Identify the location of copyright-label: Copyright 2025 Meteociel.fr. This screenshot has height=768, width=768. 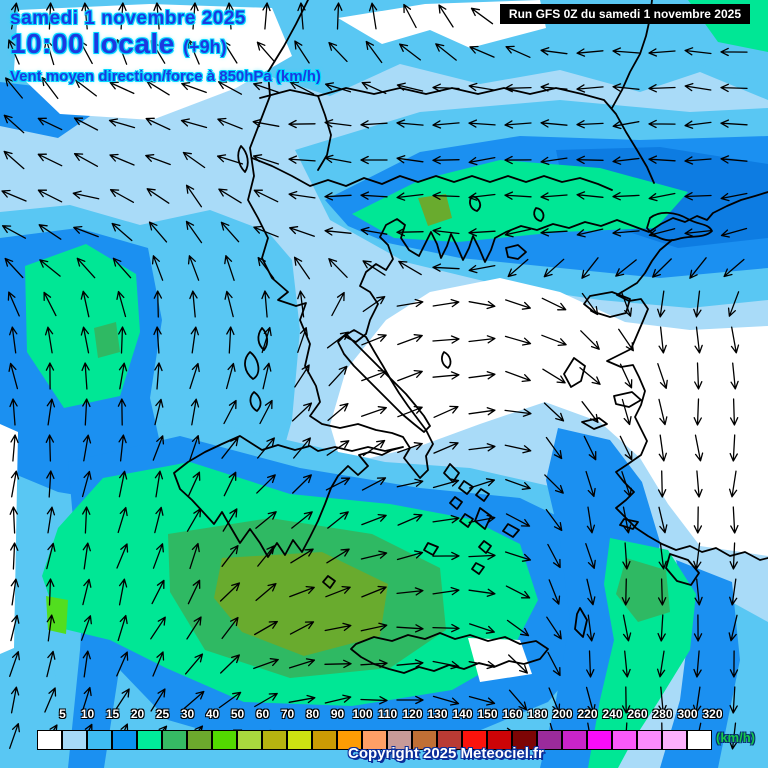
(446, 753).